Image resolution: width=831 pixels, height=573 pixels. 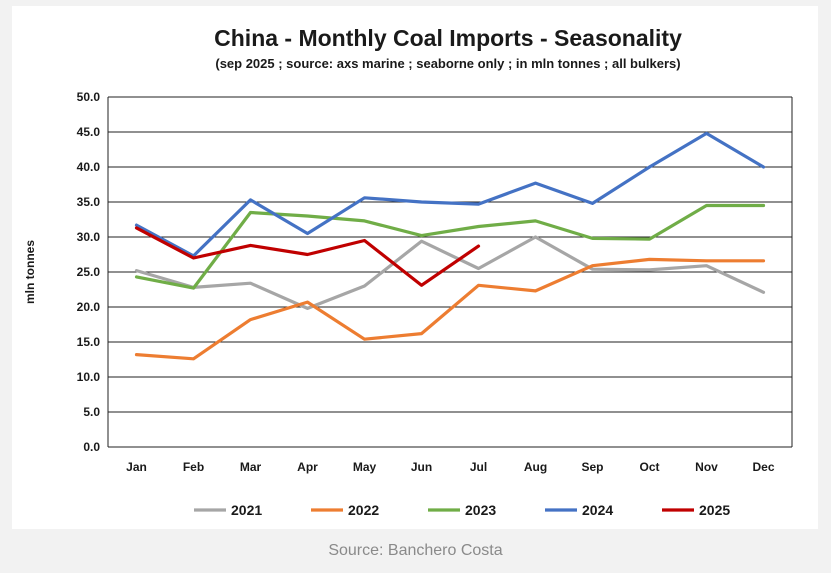 I want to click on legend-label-2022: 2022, so click(x=363, y=510).